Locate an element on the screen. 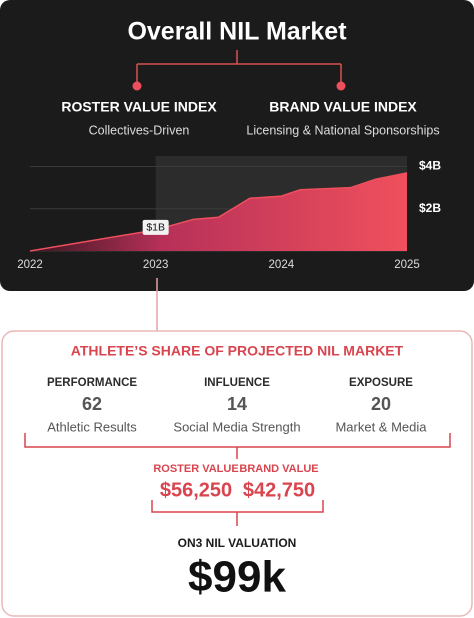  index-description: Collectives-Driven is located at coordinates (139, 130).